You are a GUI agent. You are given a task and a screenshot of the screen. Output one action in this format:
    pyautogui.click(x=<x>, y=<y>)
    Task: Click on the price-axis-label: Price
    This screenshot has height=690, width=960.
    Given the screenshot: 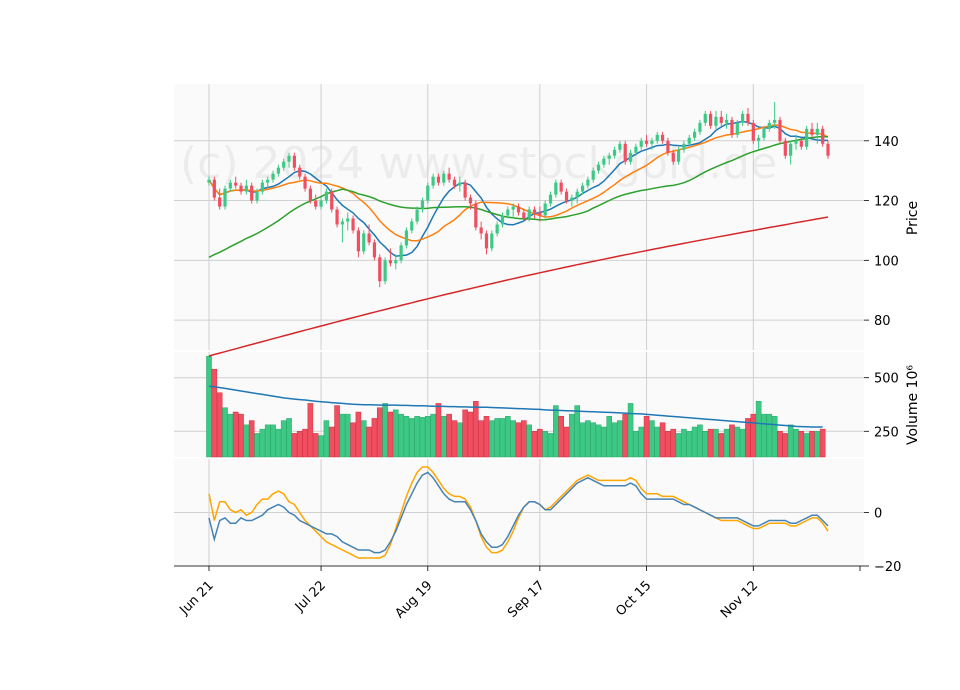 What is the action you would take?
    pyautogui.click(x=913, y=218)
    